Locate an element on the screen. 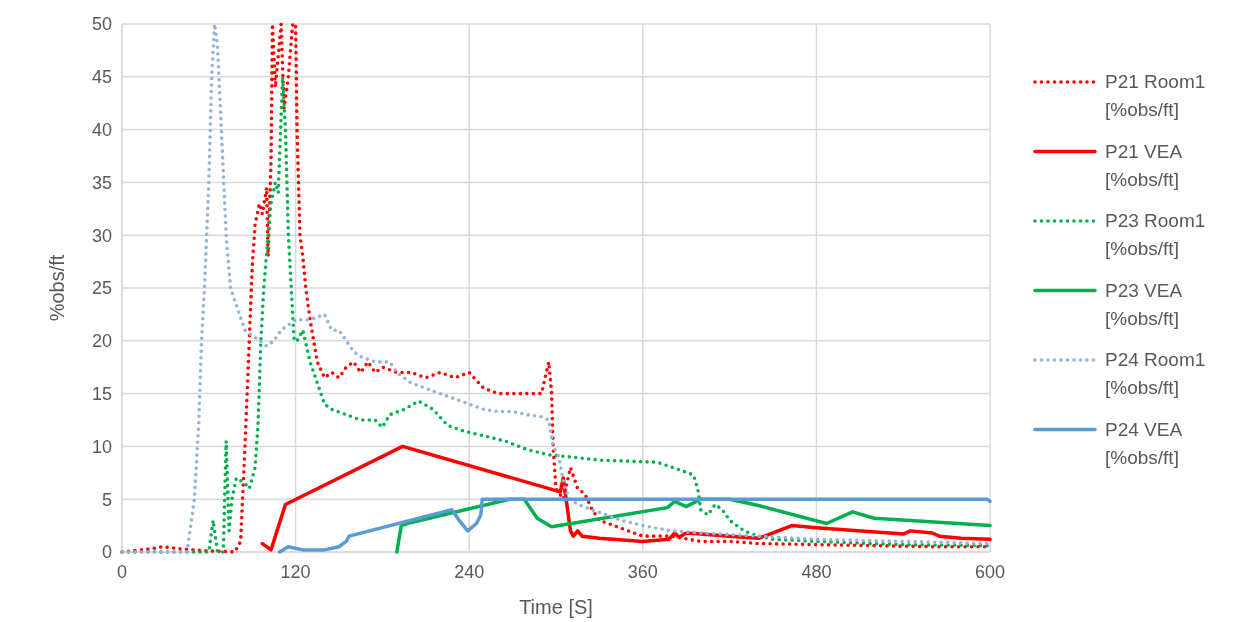 This screenshot has width=1252, height=622. line-series is located at coordinates (634, 525).